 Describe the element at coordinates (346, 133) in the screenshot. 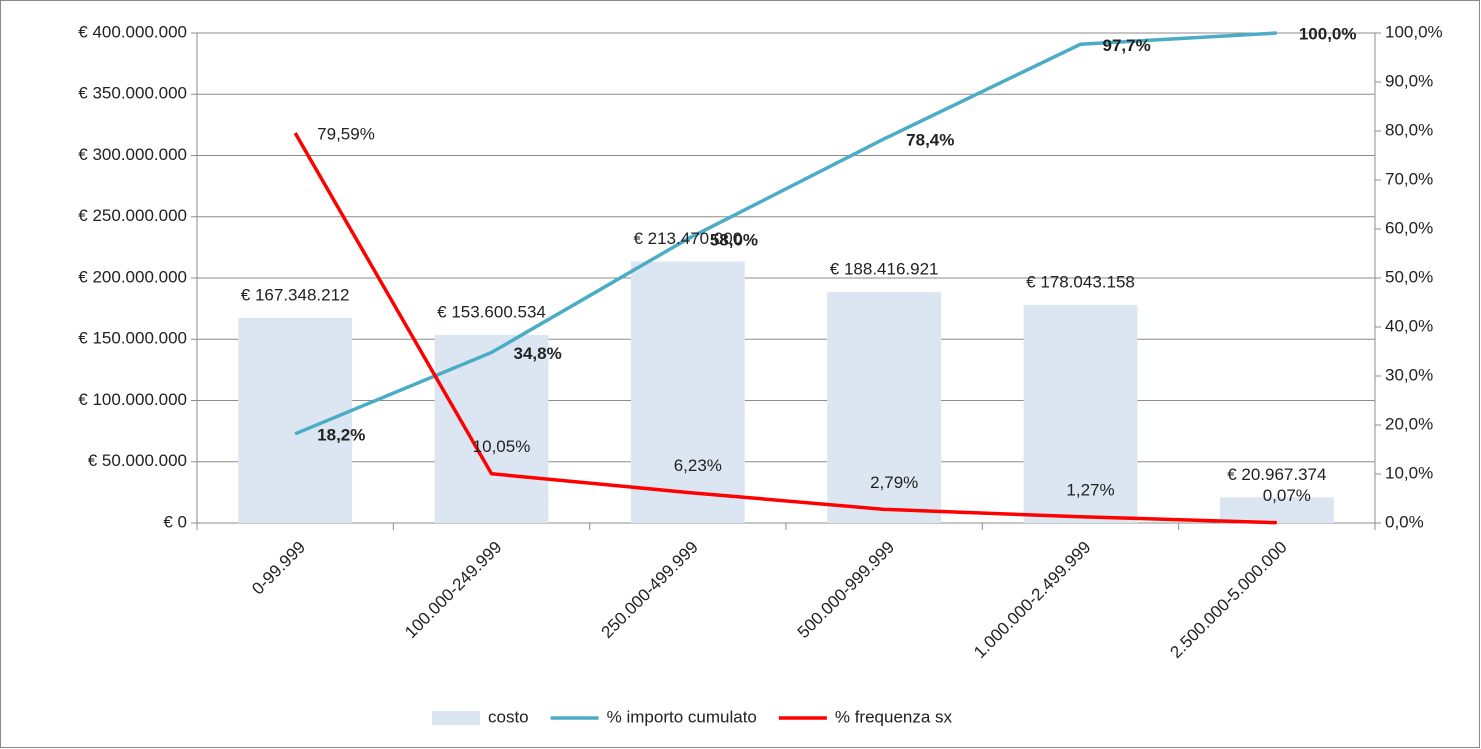

I see `data-label: 79,59%` at that location.